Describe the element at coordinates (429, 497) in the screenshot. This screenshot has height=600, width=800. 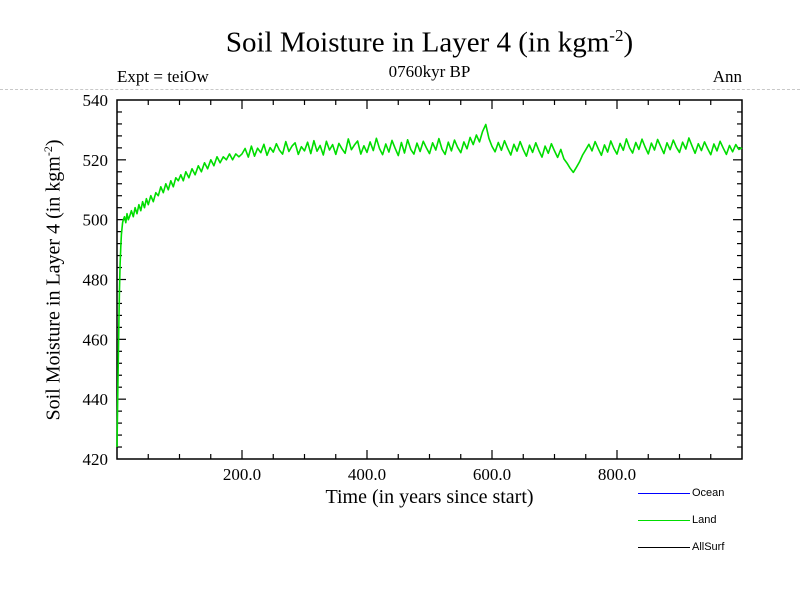
I see `x-axis-label: Time (in years since start)` at that location.